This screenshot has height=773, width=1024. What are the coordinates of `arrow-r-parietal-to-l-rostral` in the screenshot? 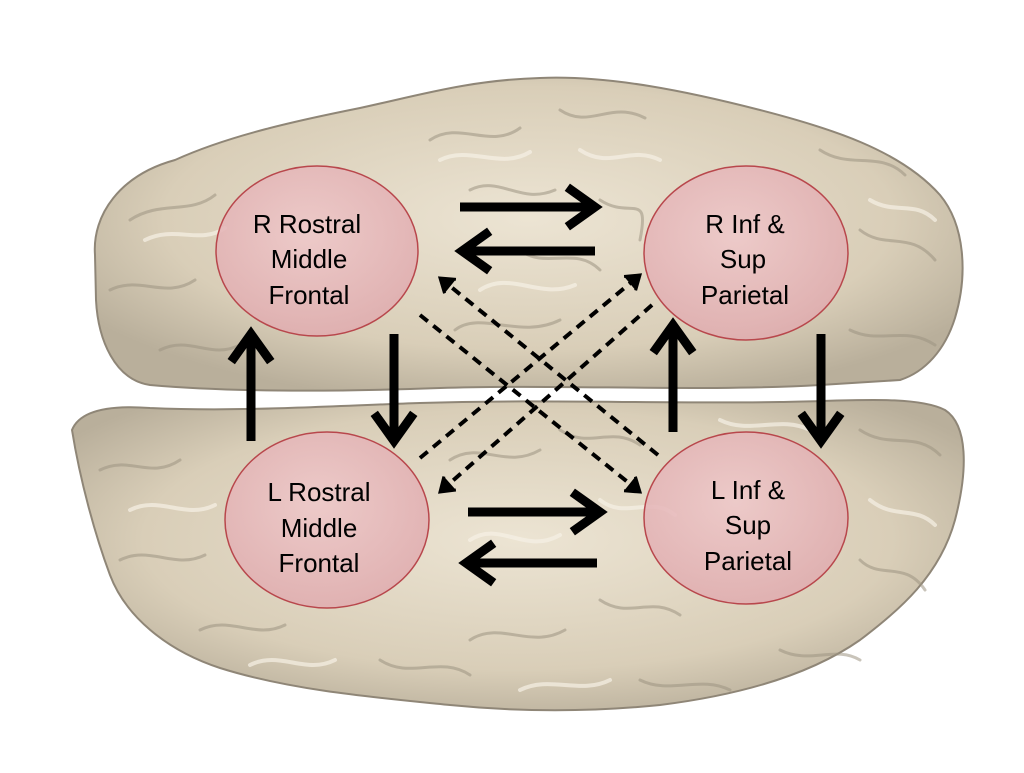 It's located at (546, 398).